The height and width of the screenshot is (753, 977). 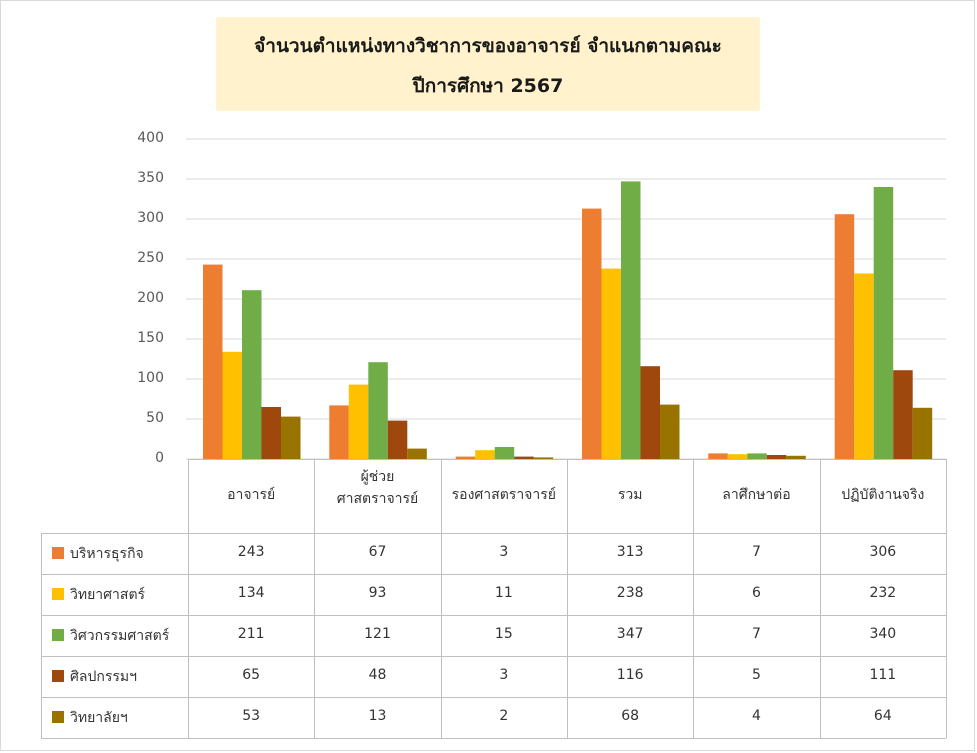 I want to click on series-name: บริหารธุรกิจ, so click(x=107, y=554).